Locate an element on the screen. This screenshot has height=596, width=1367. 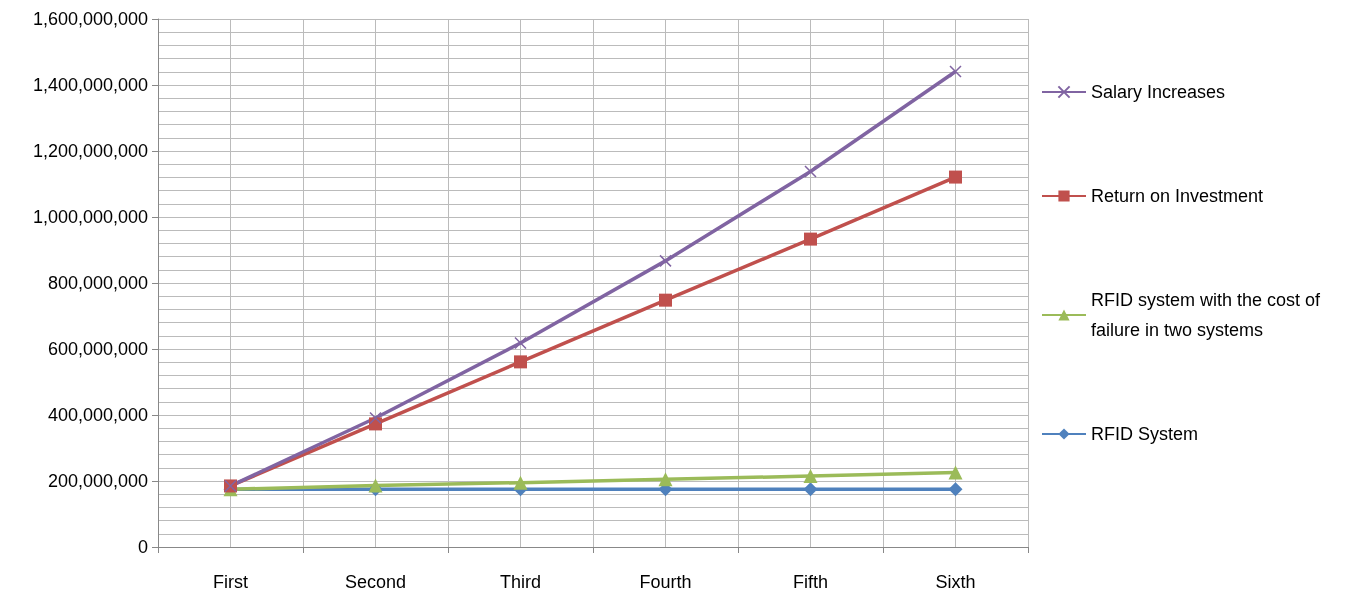
legend-label: RFID System is located at coordinates (1145, 434).